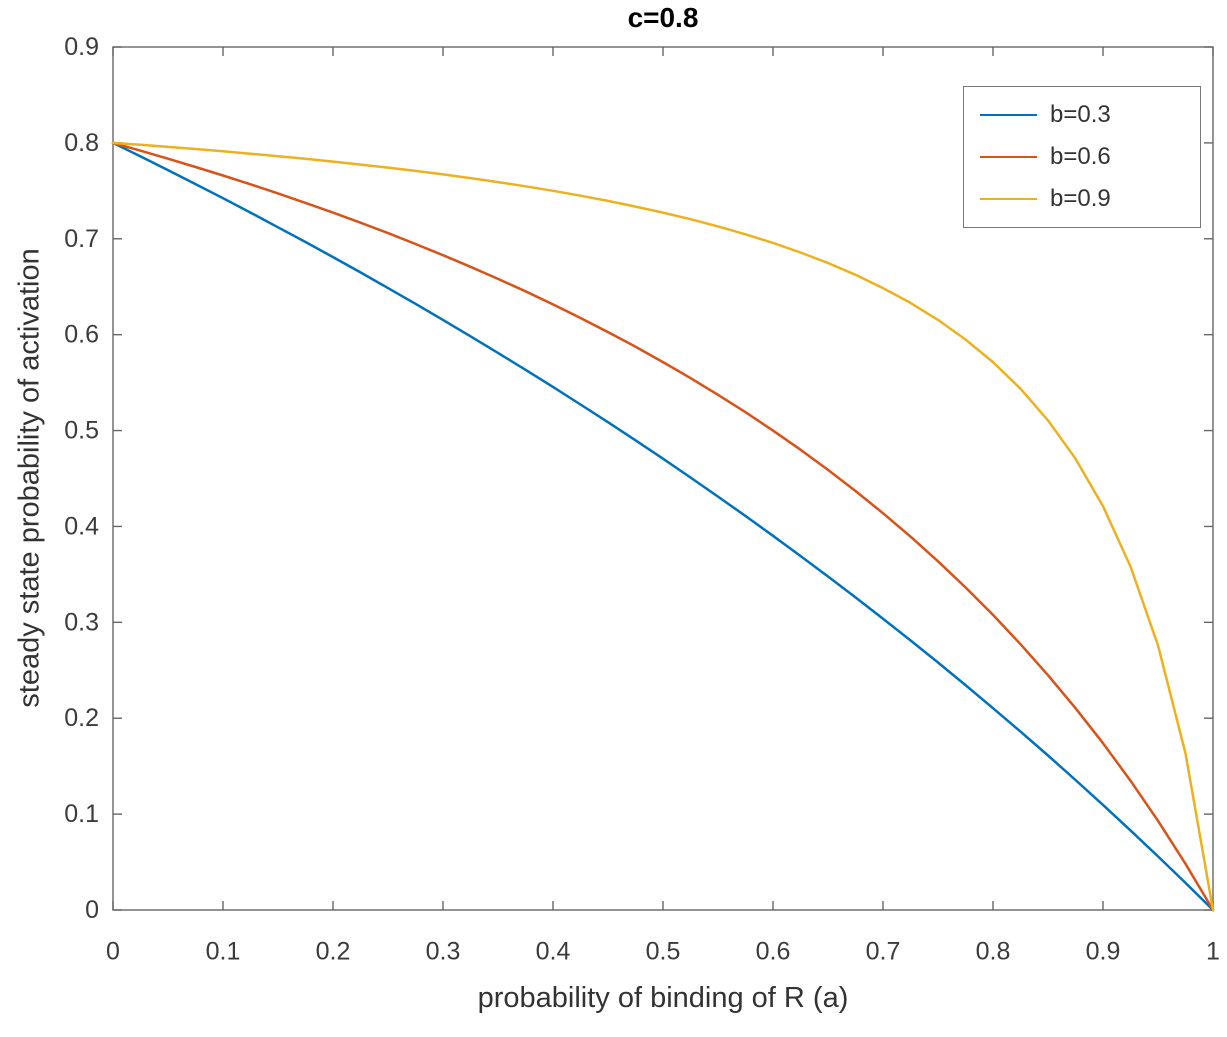 The image size is (1227, 1037). What do you see at coordinates (113, 952) in the screenshot?
I see `x-tick-label: 0` at bounding box center [113, 952].